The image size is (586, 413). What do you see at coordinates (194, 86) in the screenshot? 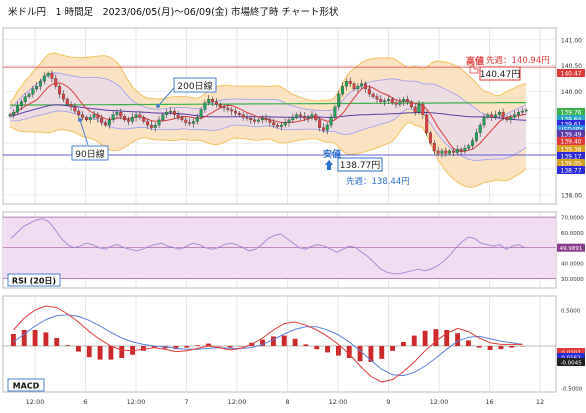
I see `ma200-label: 200日線` at bounding box center [194, 86].